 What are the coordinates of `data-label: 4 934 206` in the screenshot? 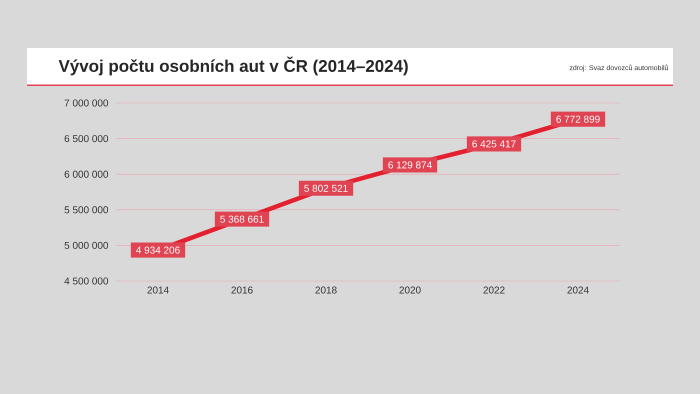 It's located at (158, 250).